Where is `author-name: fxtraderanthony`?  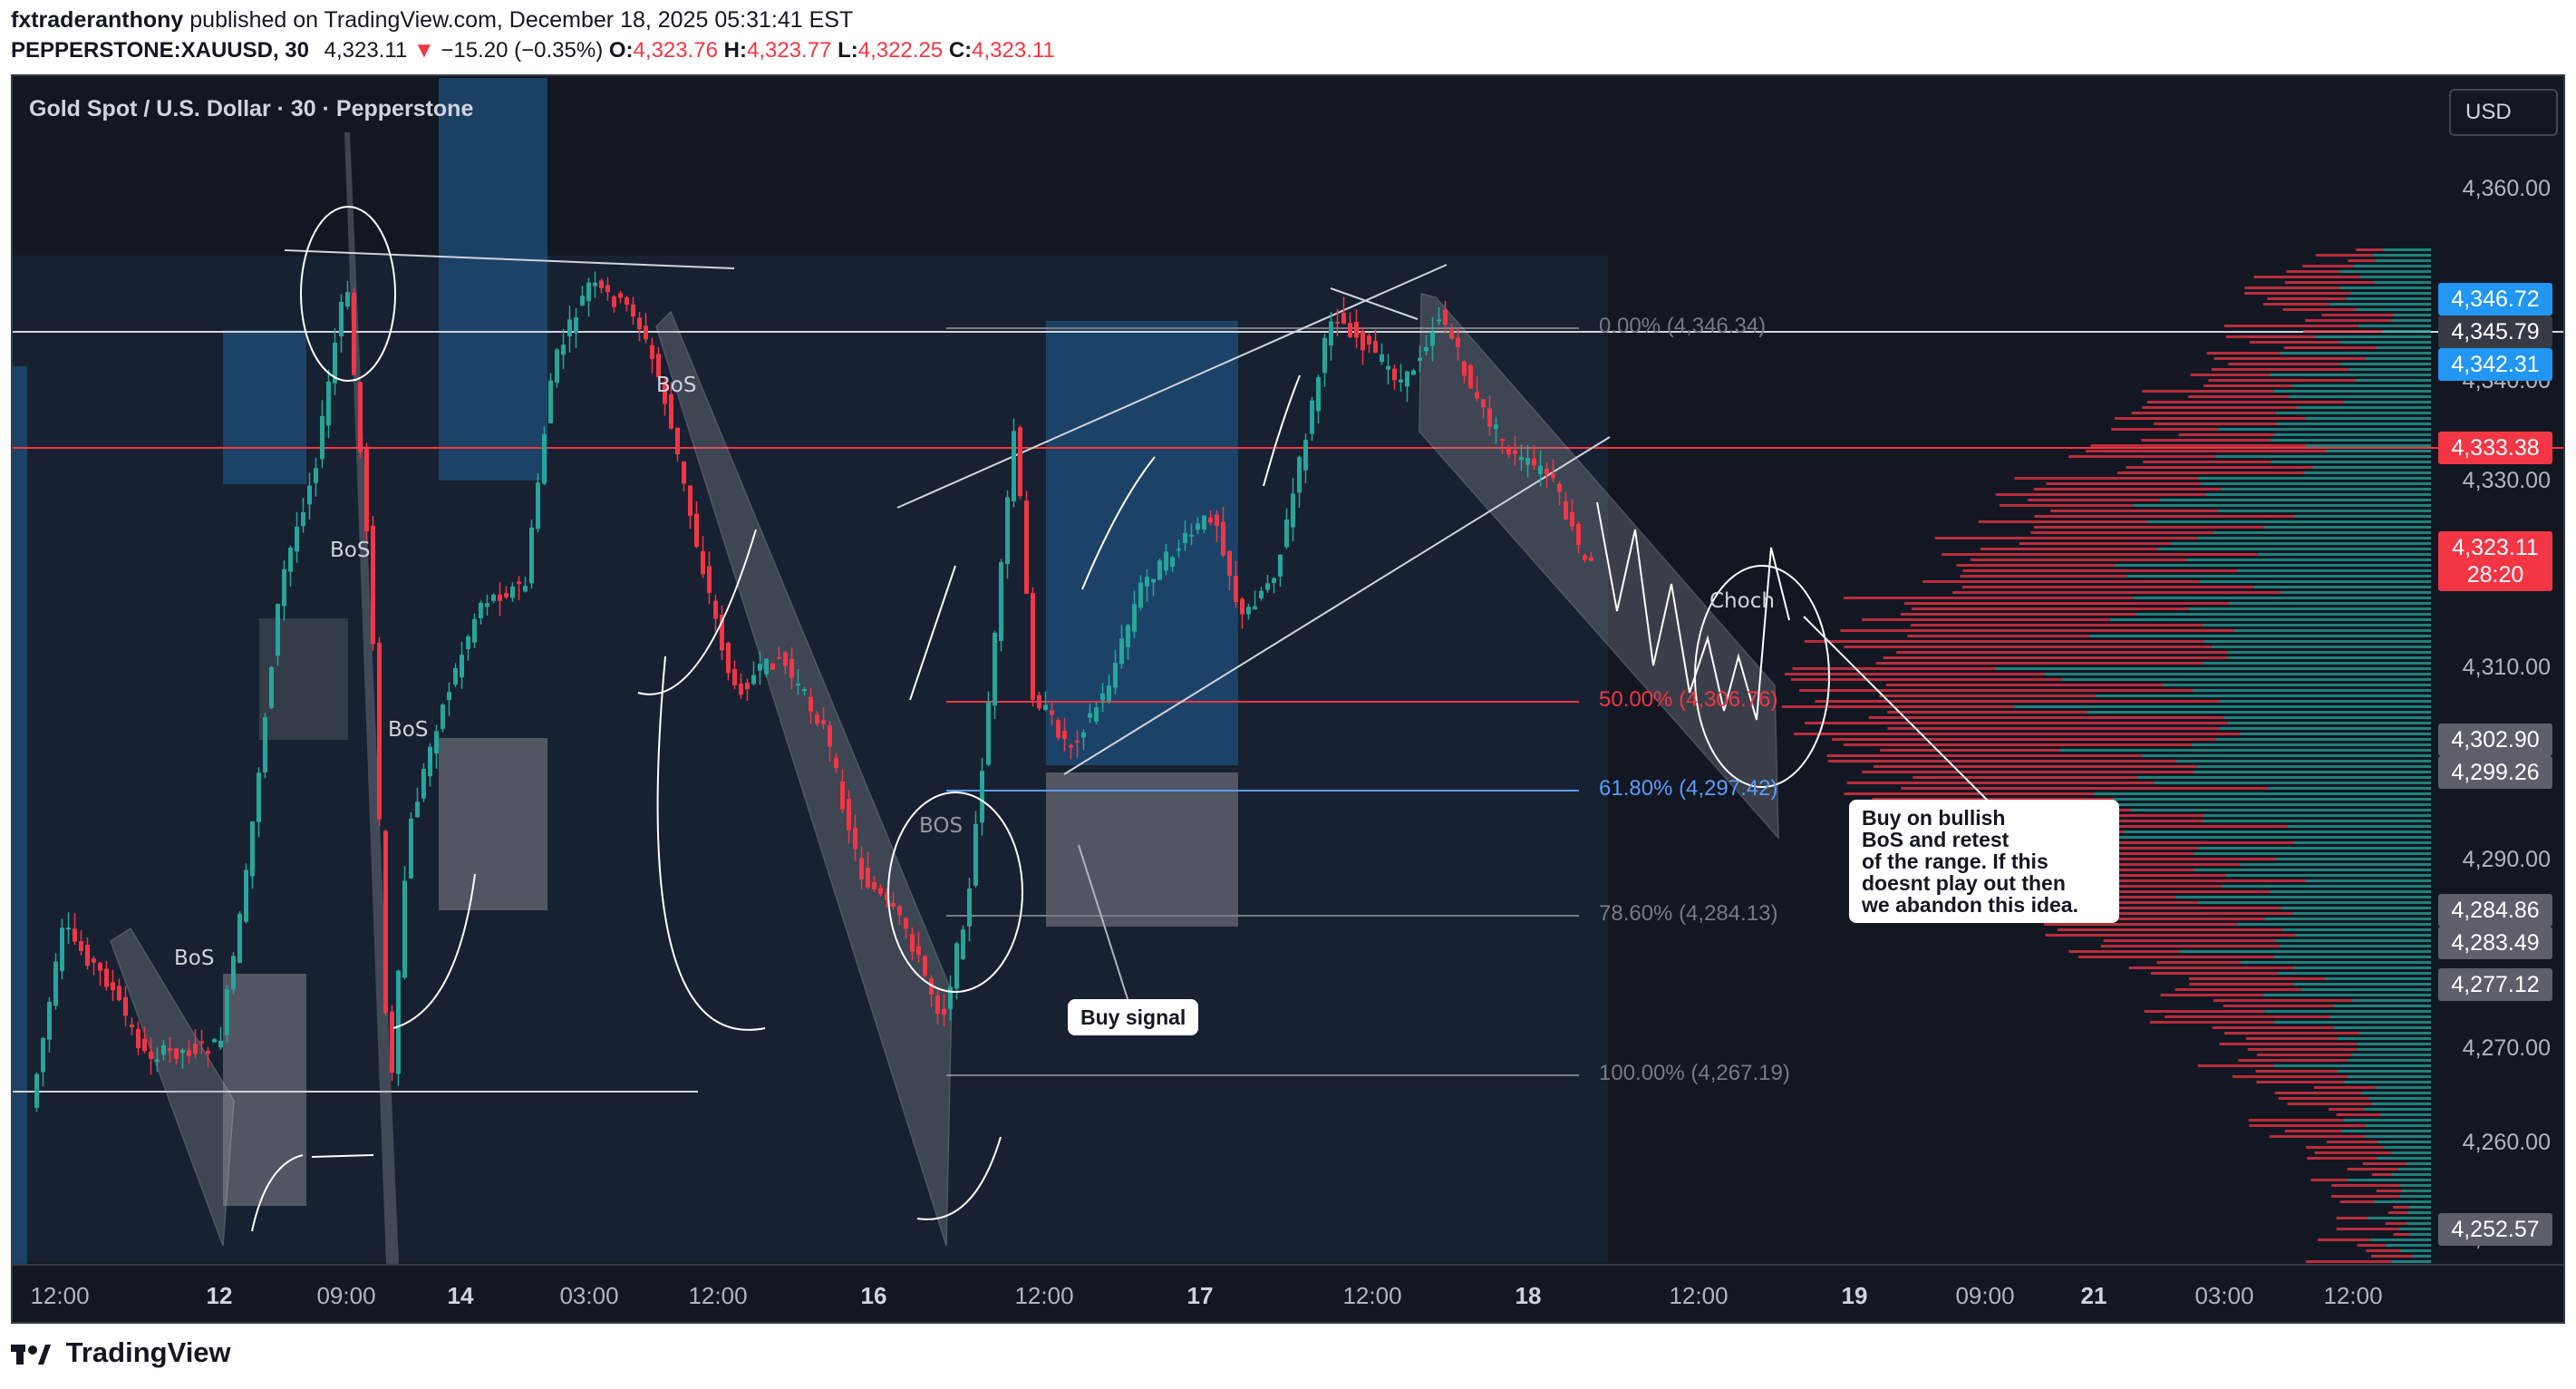
author-name: fxtraderanthony is located at coordinates (97, 20).